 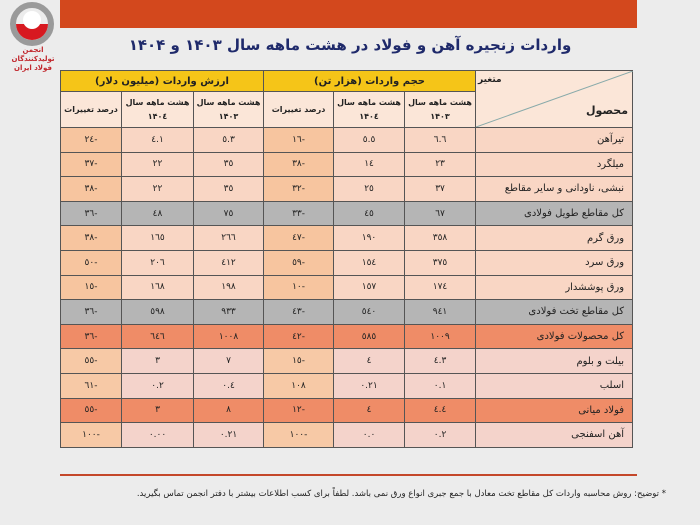 What do you see at coordinates (158, 385) in the screenshot?
I see `value-1404-cell: ٠.٢` at bounding box center [158, 385].